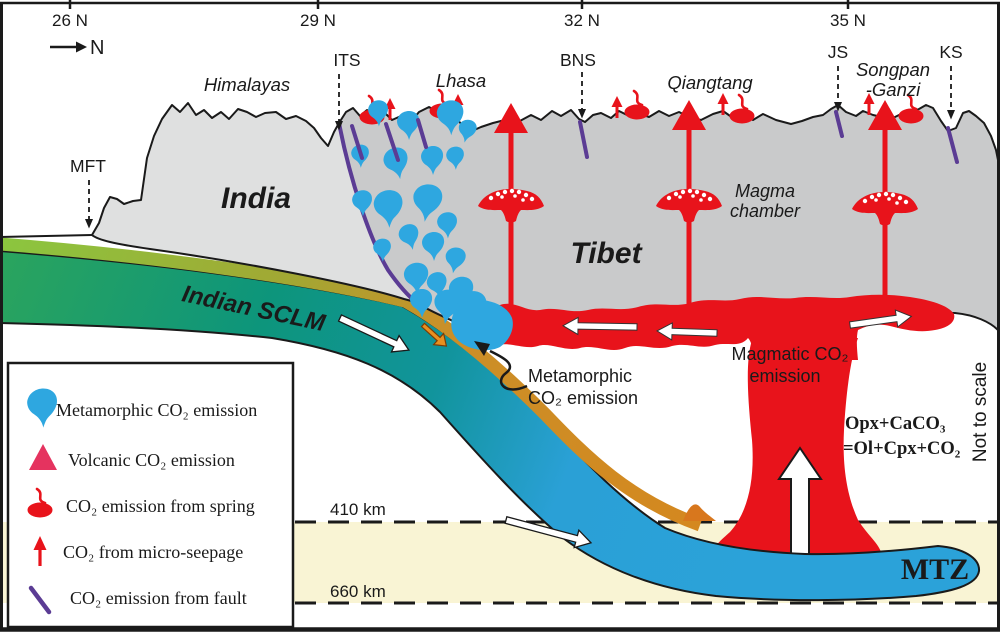  What do you see at coordinates (70, 20) in the screenshot?
I see `axis-label-26n: 26 N` at bounding box center [70, 20].